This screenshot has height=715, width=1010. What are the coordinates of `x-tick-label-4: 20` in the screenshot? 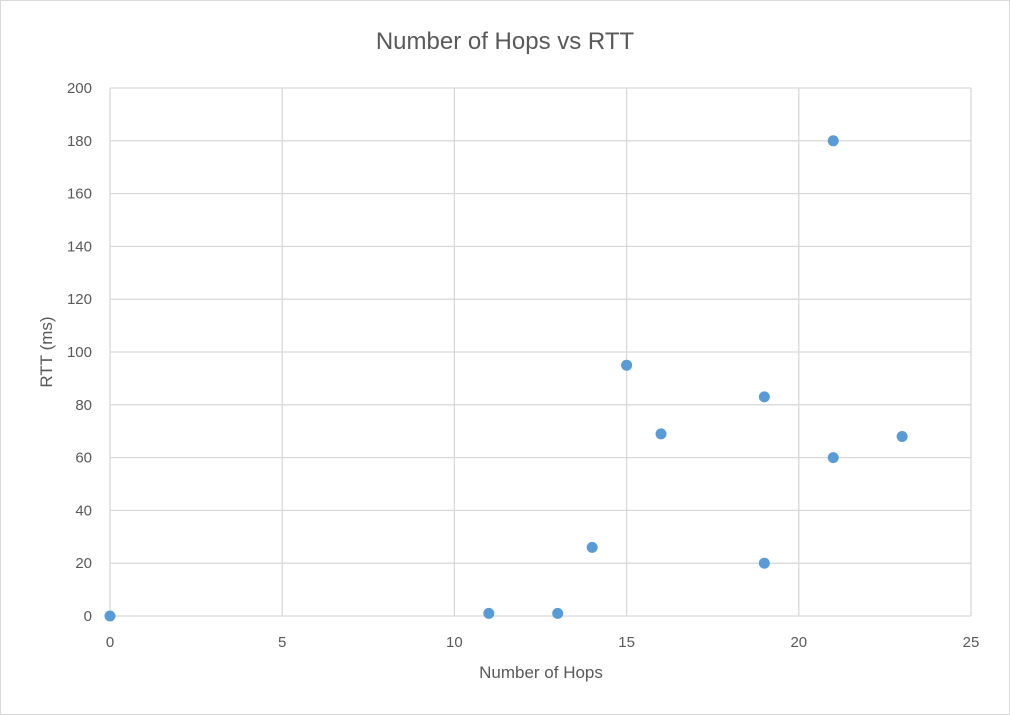 It's located at (798, 642).